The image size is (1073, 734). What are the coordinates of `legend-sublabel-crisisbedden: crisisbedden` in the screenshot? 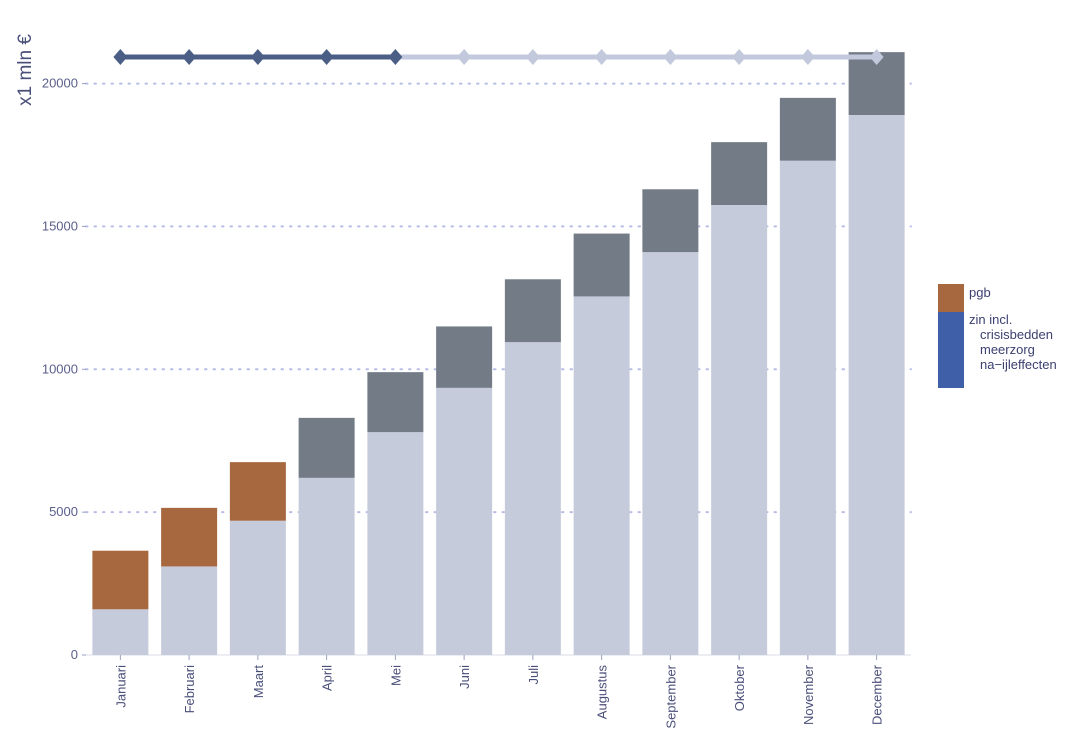 It's located at (1016, 334).